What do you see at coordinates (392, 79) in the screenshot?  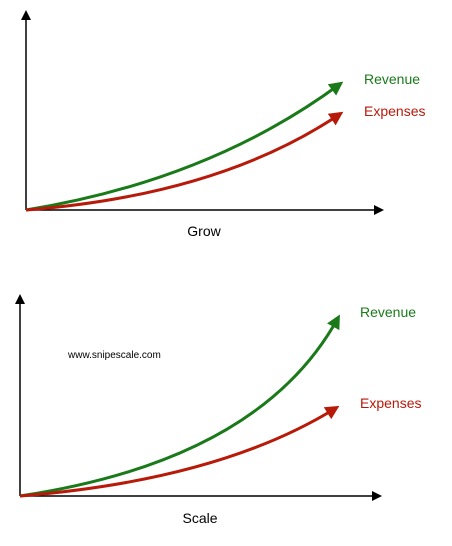 I see `grow-revenue-label: Revenue` at bounding box center [392, 79].